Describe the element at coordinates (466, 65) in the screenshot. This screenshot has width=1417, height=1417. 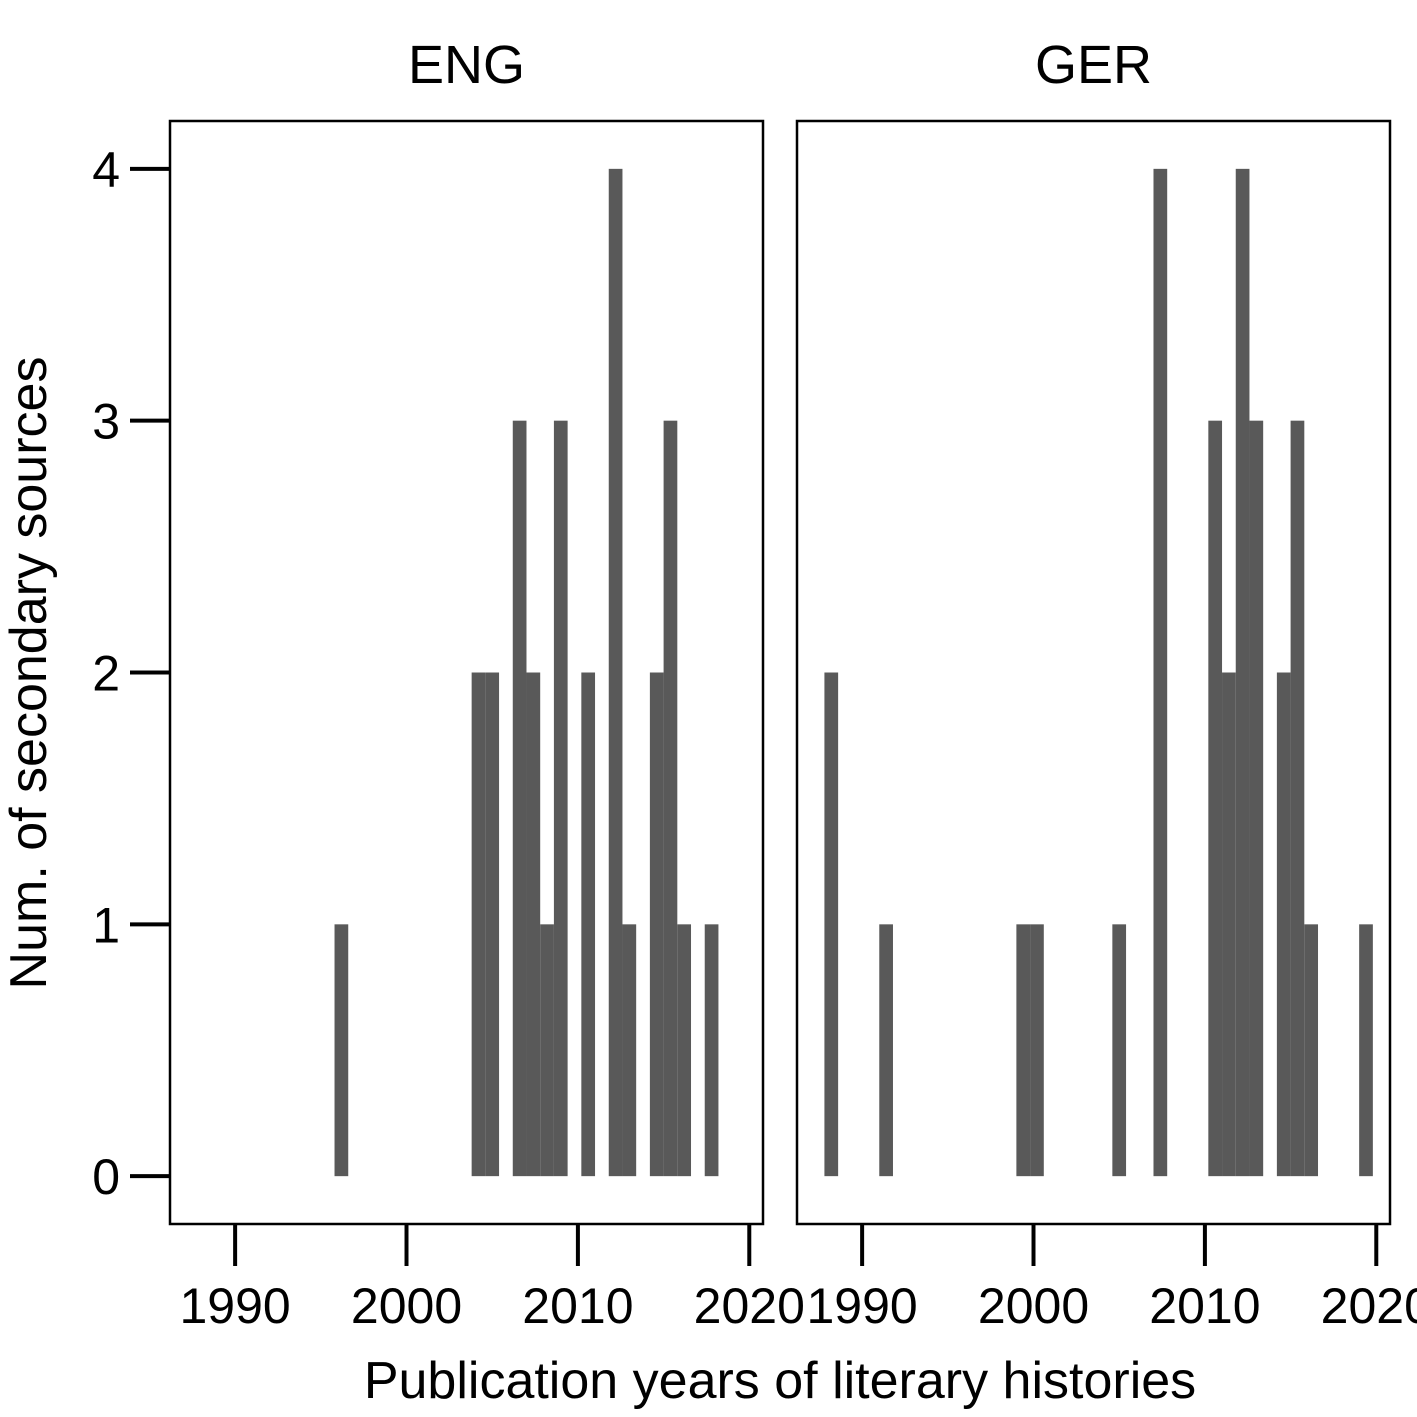
I see `panel-title: ENG` at that location.